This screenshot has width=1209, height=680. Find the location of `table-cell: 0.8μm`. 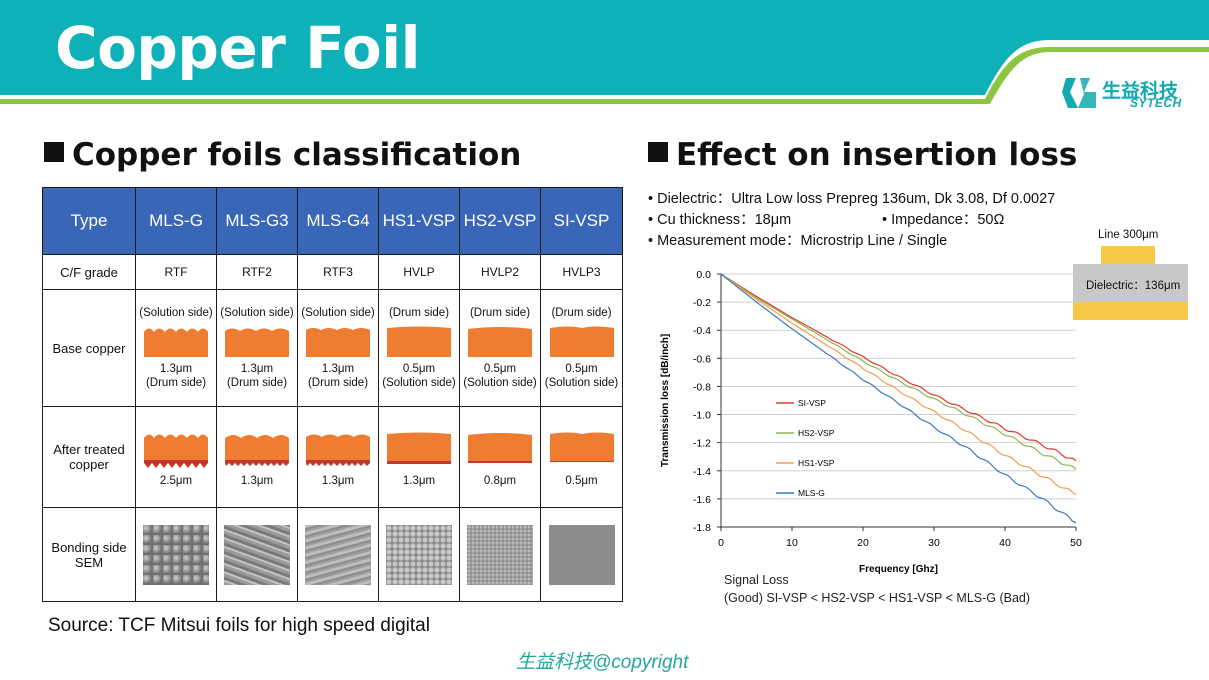

table-cell: 0.8μm is located at coordinates (500, 457).